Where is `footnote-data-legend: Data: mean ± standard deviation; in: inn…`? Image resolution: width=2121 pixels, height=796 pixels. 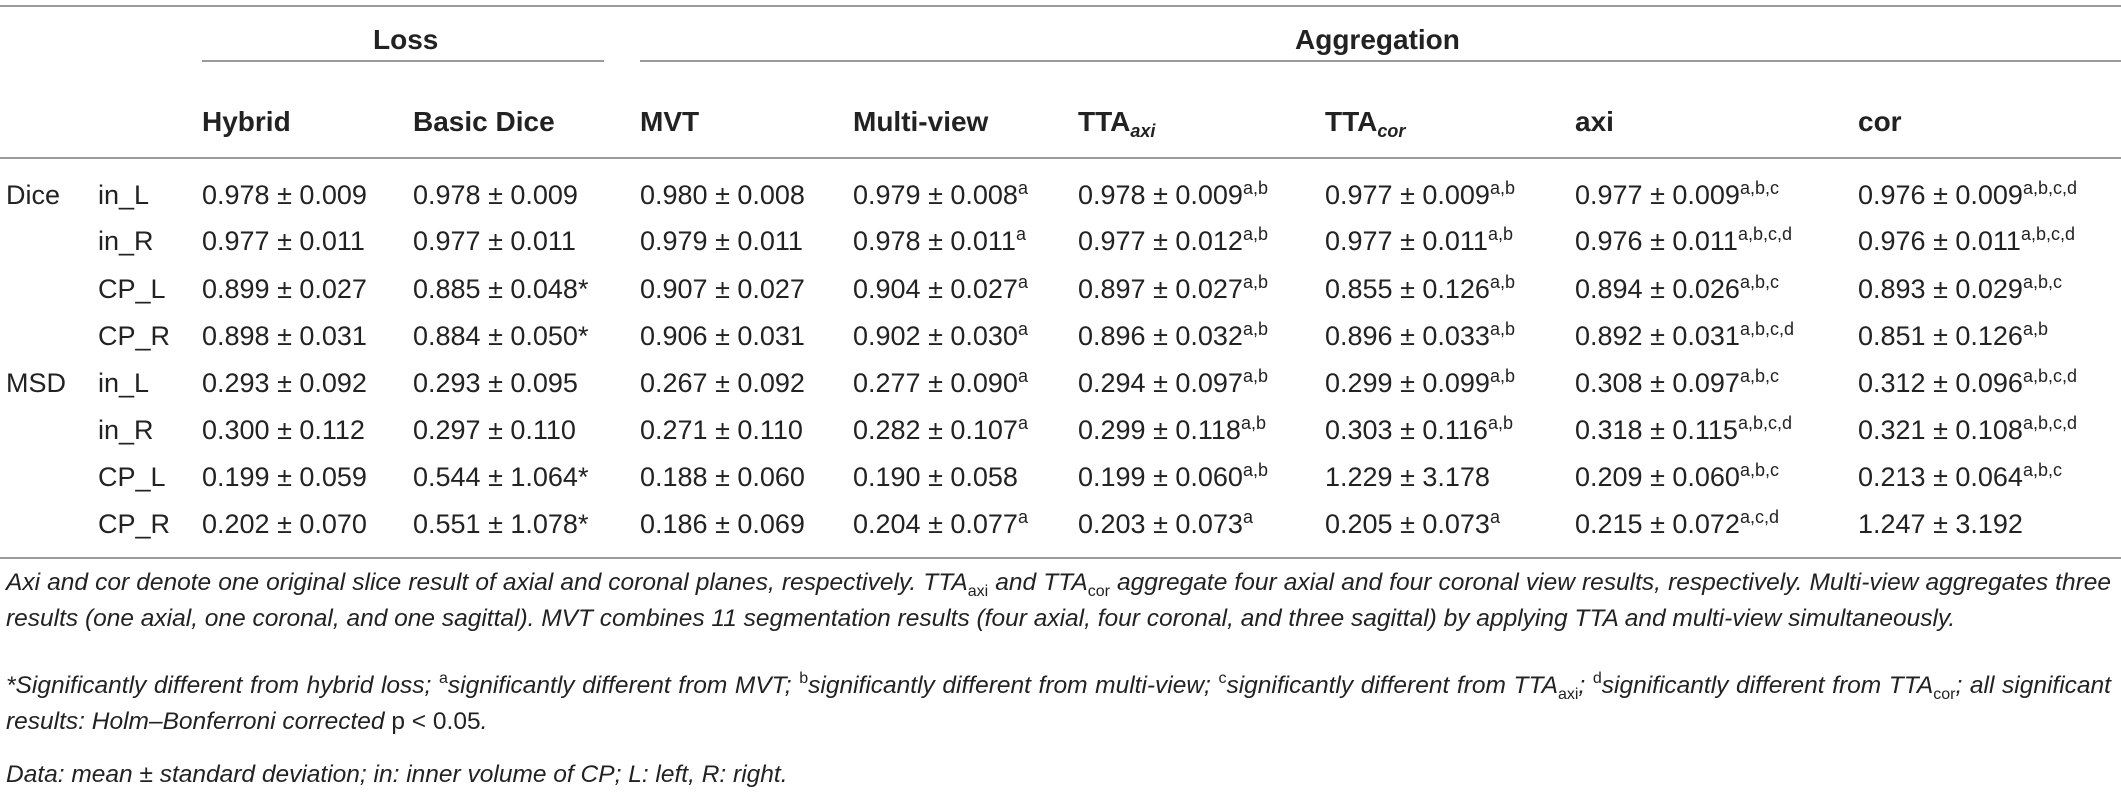
footnote-data-legend: Data: mean ± standard deviation; in: inn… is located at coordinates (397, 774).